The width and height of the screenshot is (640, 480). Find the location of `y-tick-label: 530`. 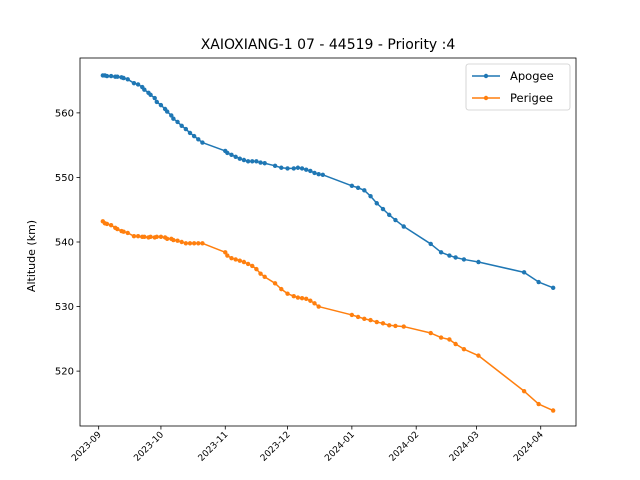

y-tick-label: 530 is located at coordinates (64, 307).